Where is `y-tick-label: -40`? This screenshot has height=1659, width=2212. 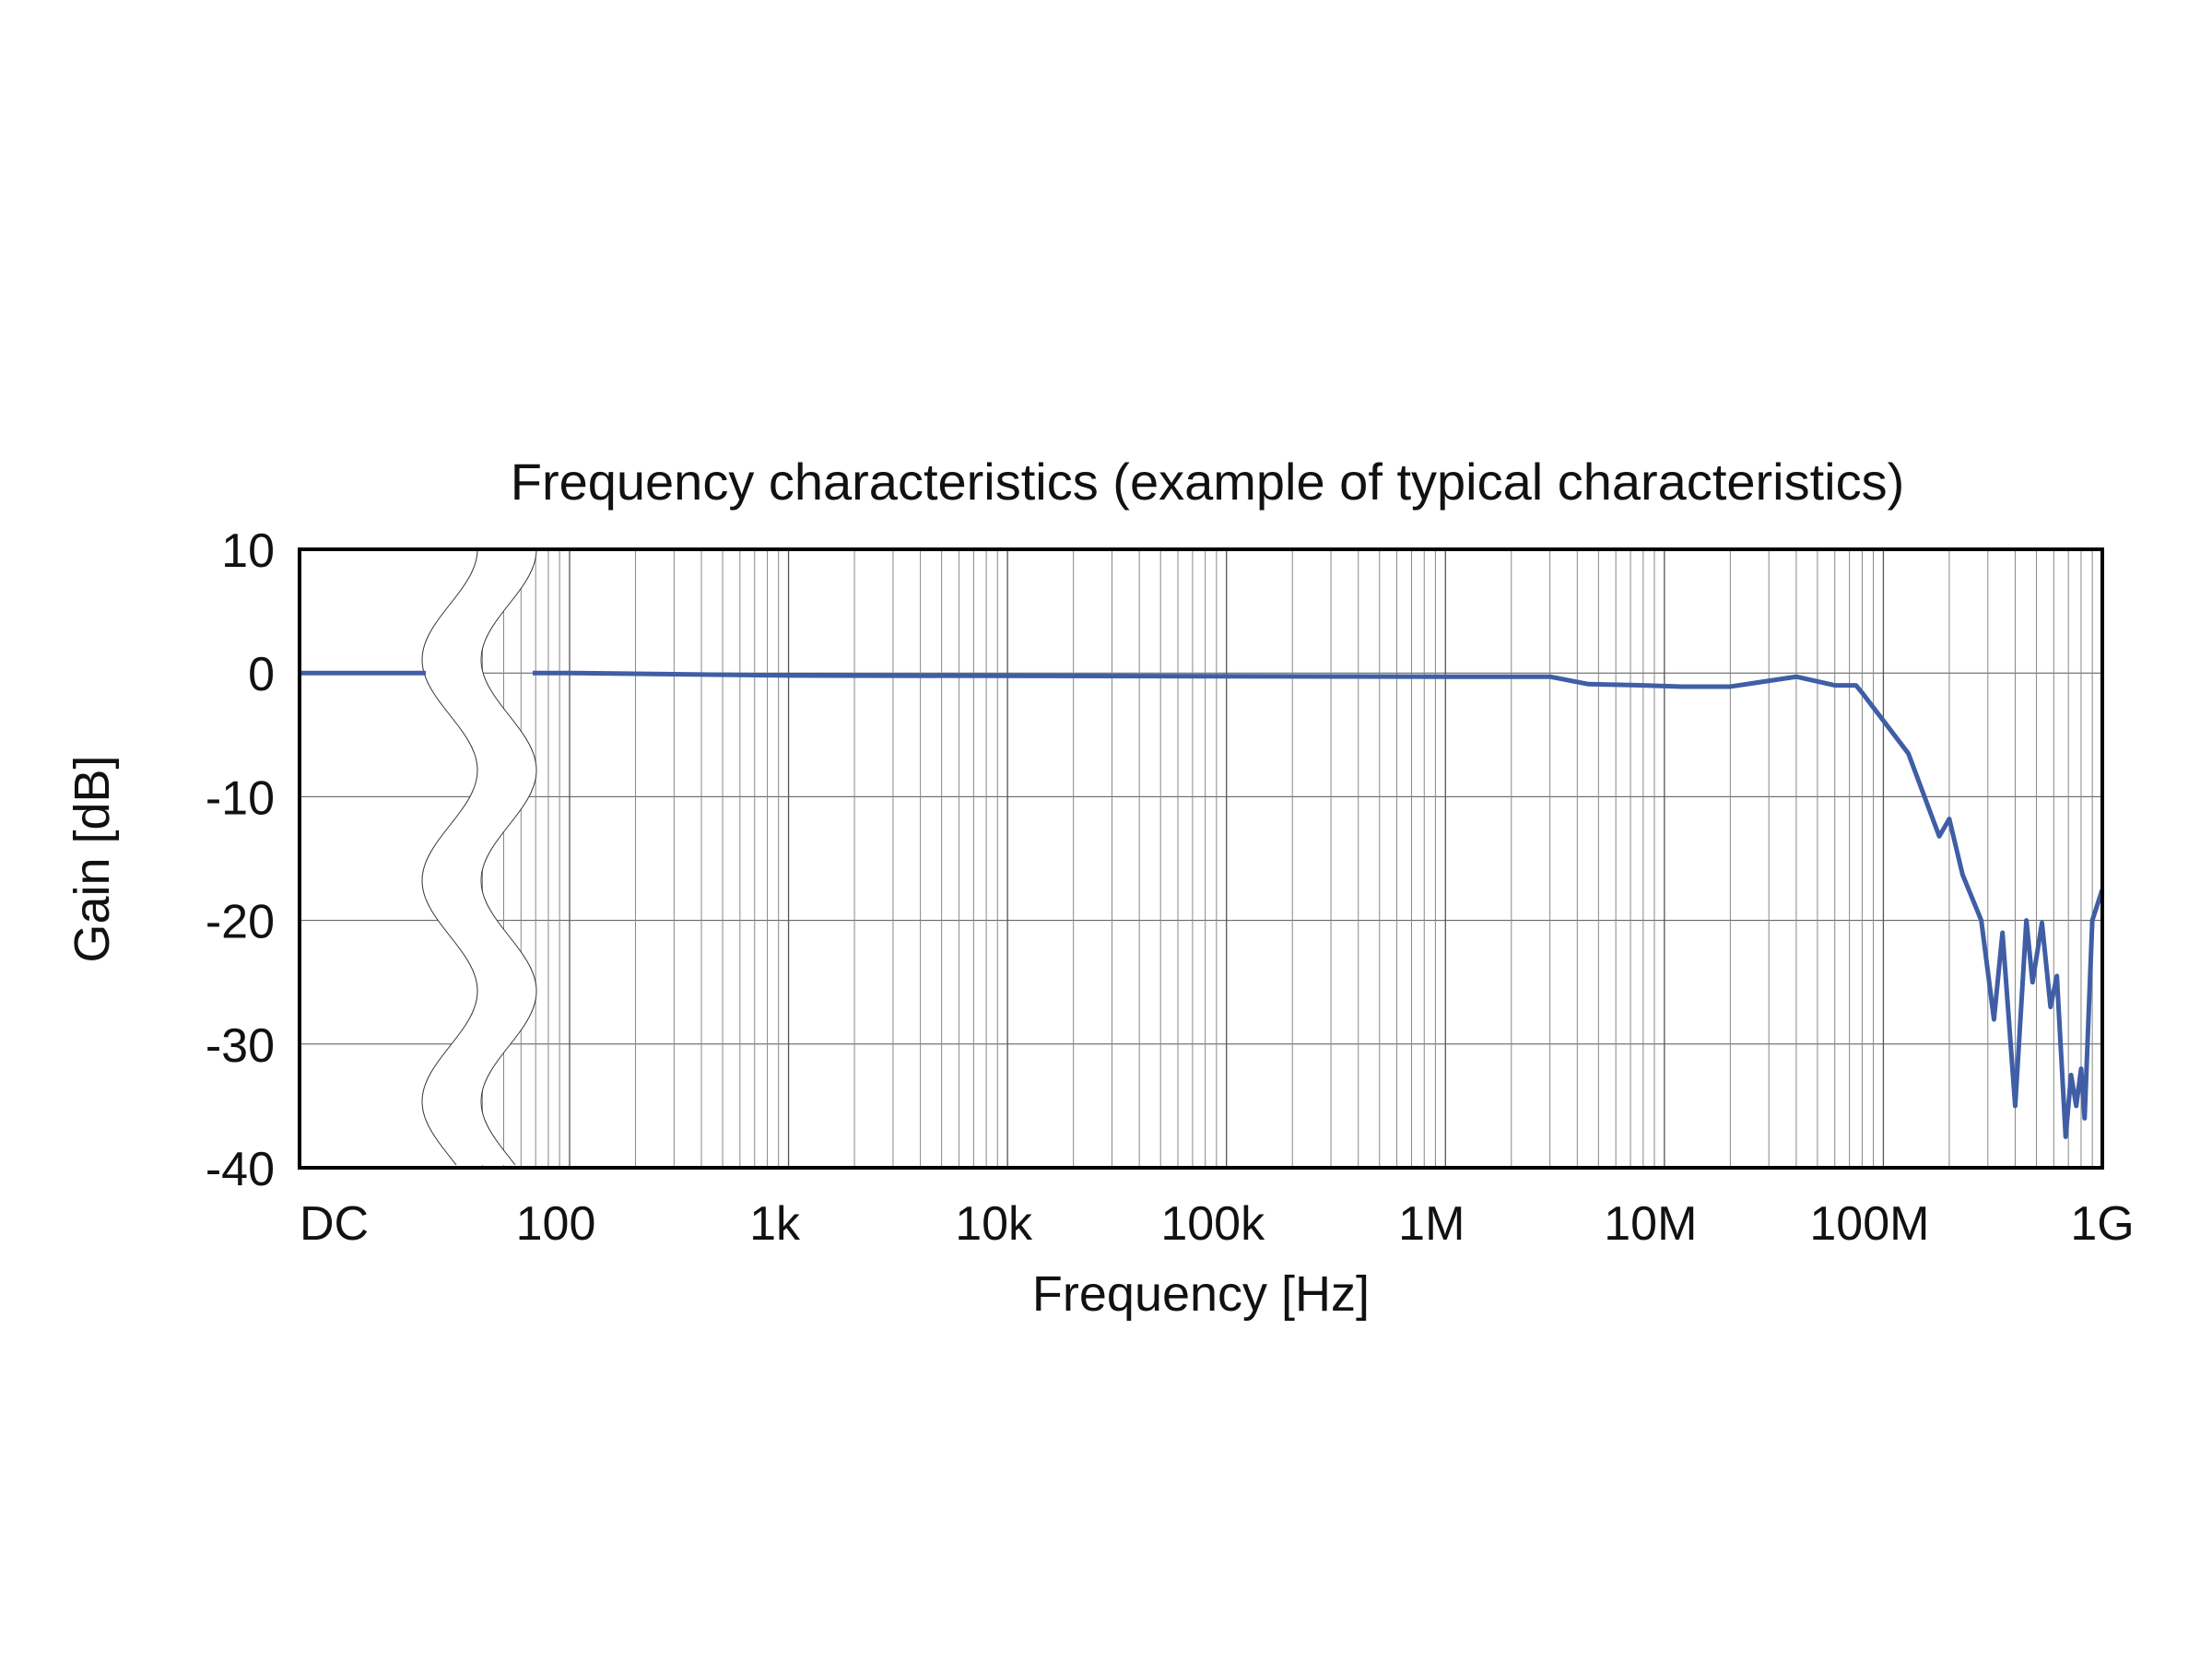
y-tick-label: -40 is located at coordinates (240, 1169).